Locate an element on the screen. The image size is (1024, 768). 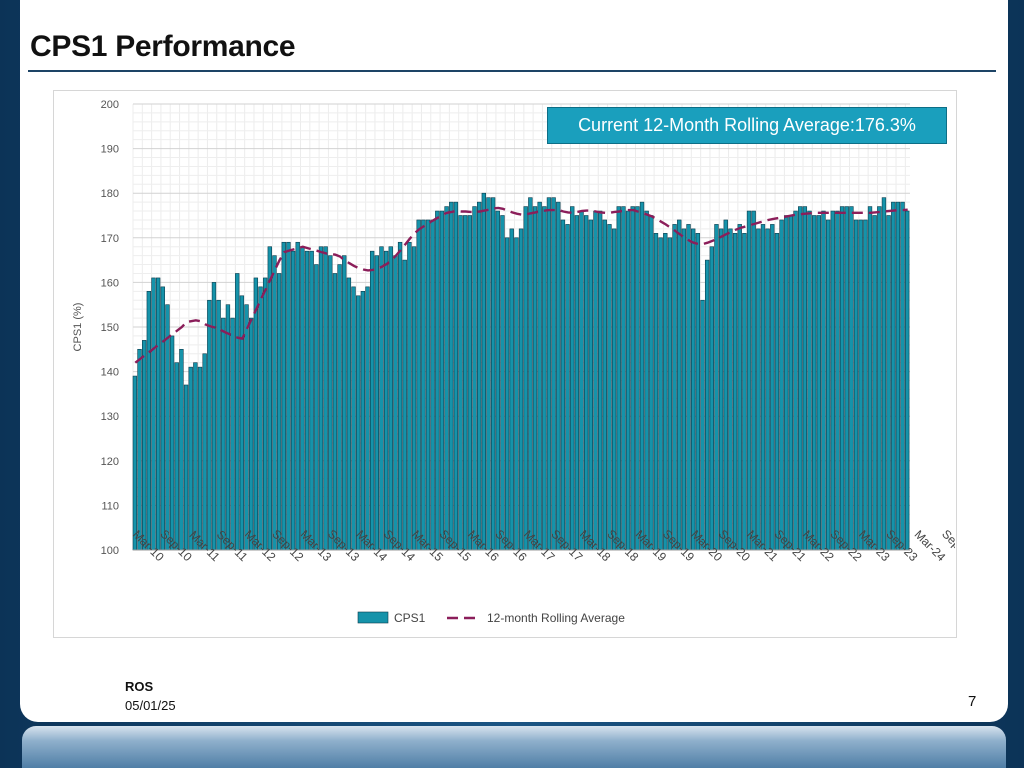
legend-label-cps1: CPS1 is located at coordinates (410, 618).